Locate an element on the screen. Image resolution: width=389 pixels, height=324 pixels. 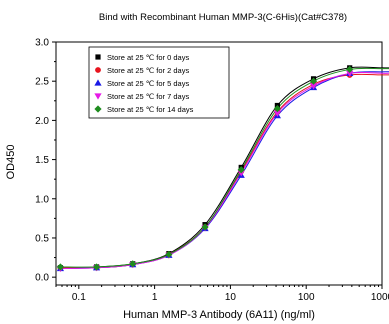
y-tick-label: 1.0 is located at coordinates (42, 199).